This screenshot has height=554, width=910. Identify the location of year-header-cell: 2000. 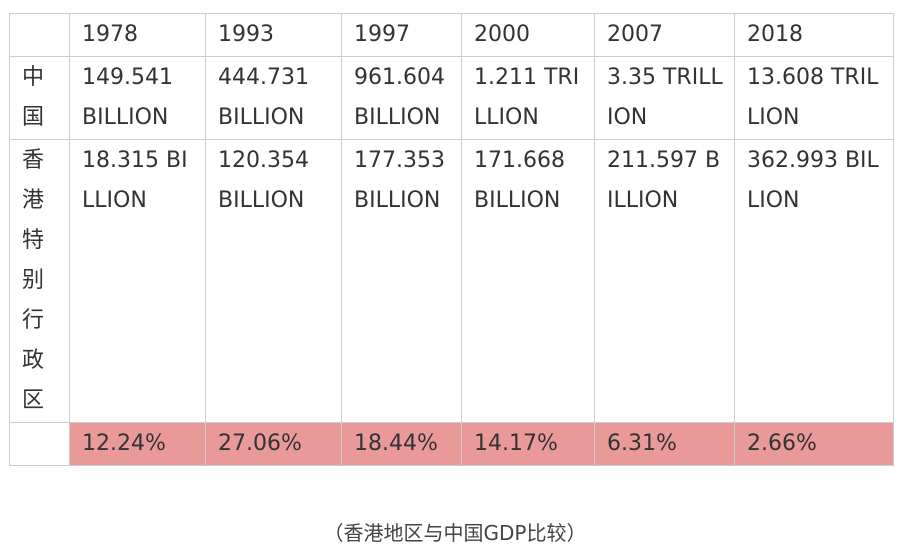
(528, 35).